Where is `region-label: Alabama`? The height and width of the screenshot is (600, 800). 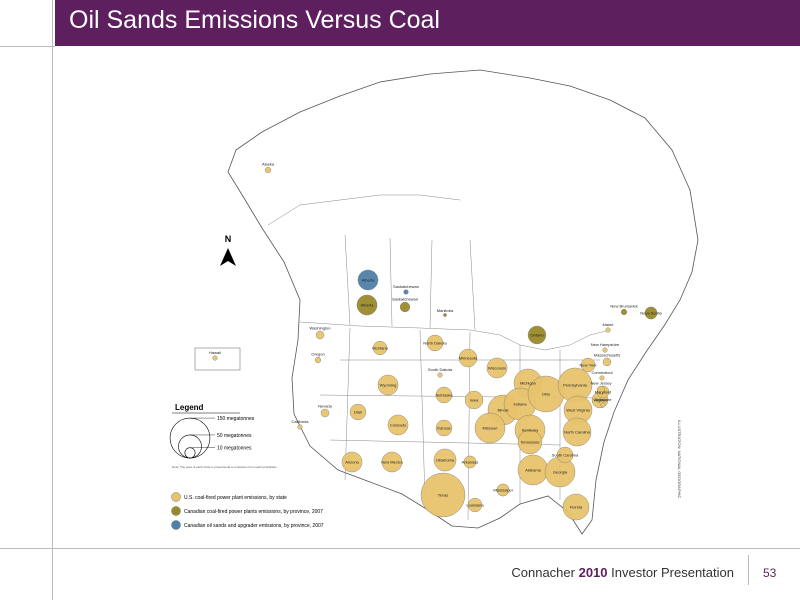
region-label: Alabama is located at coordinates (533, 470).